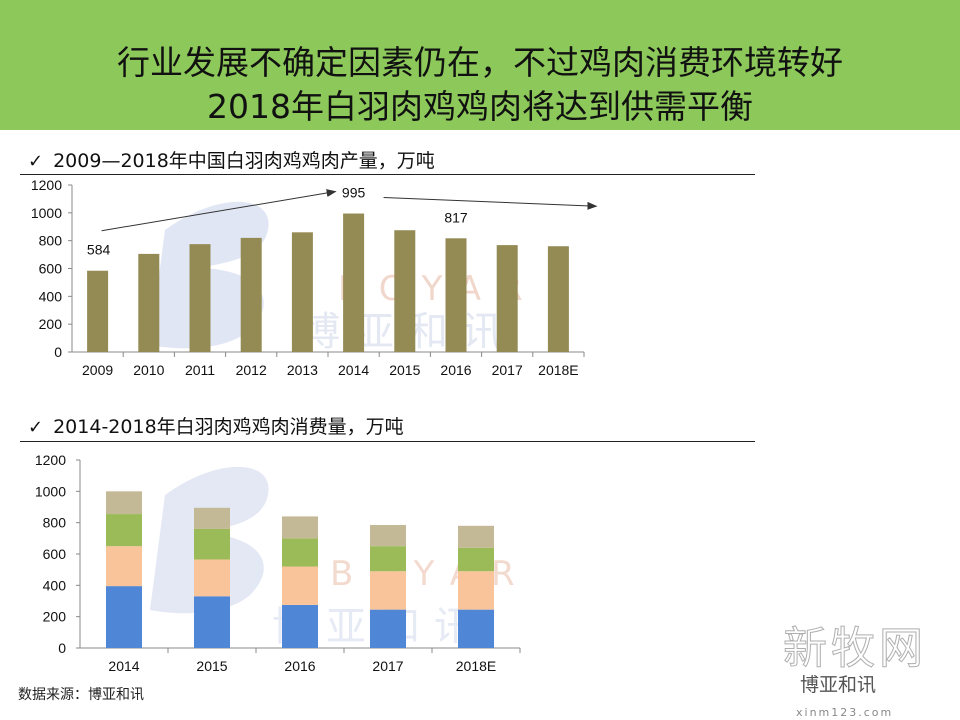 The image size is (960, 720). What do you see at coordinates (302, 370) in the screenshot?
I see `x-tick-label: 2013` at bounding box center [302, 370].